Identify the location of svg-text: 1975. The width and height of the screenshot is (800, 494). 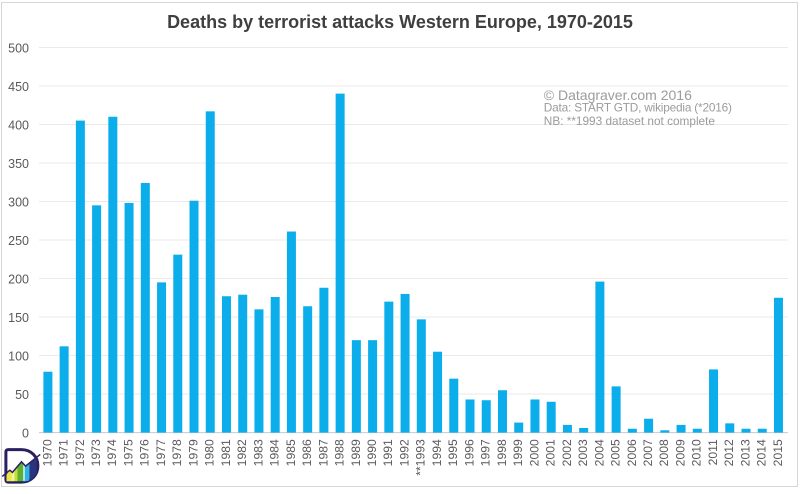
(128, 452).